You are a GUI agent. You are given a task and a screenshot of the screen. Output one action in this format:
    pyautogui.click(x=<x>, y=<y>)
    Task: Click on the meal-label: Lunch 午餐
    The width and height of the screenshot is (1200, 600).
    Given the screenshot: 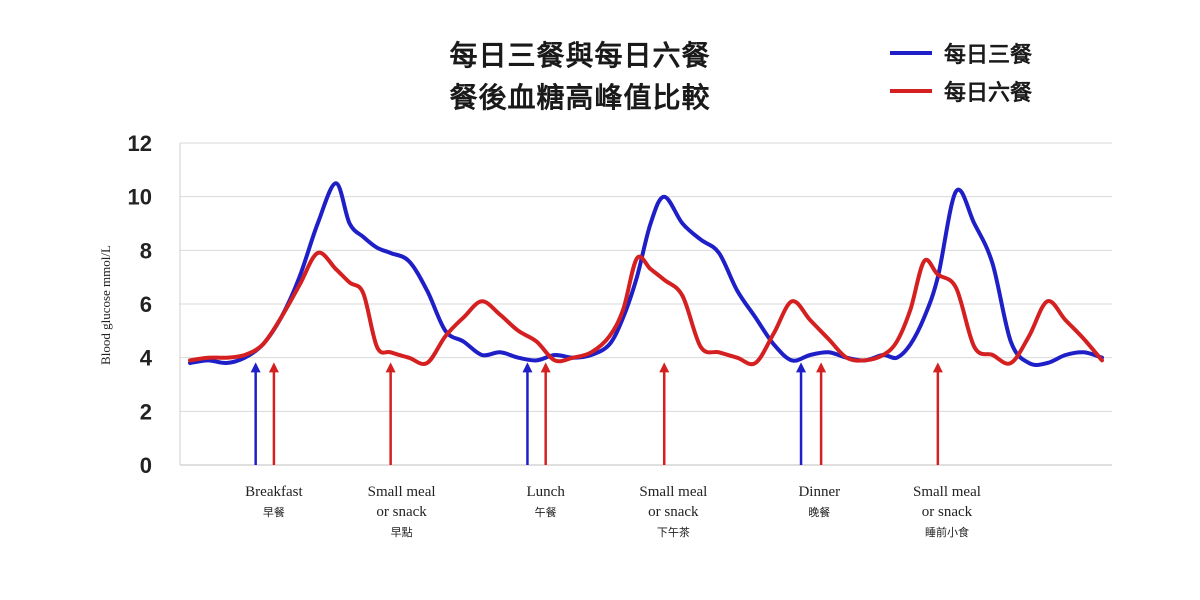 What is the action you would take?
    pyautogui.click(x=546, y=501)
    